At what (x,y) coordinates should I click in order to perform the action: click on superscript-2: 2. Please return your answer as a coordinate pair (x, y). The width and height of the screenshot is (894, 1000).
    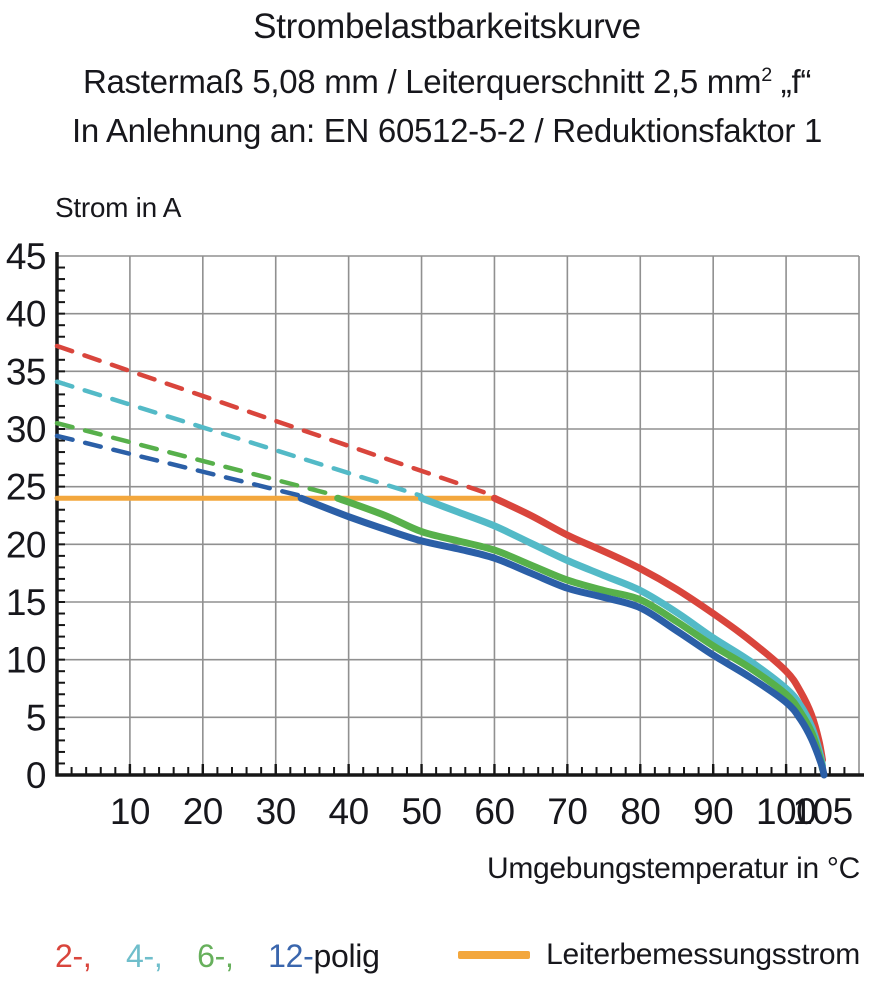
    Looking at the image, I should click on (766, 75).